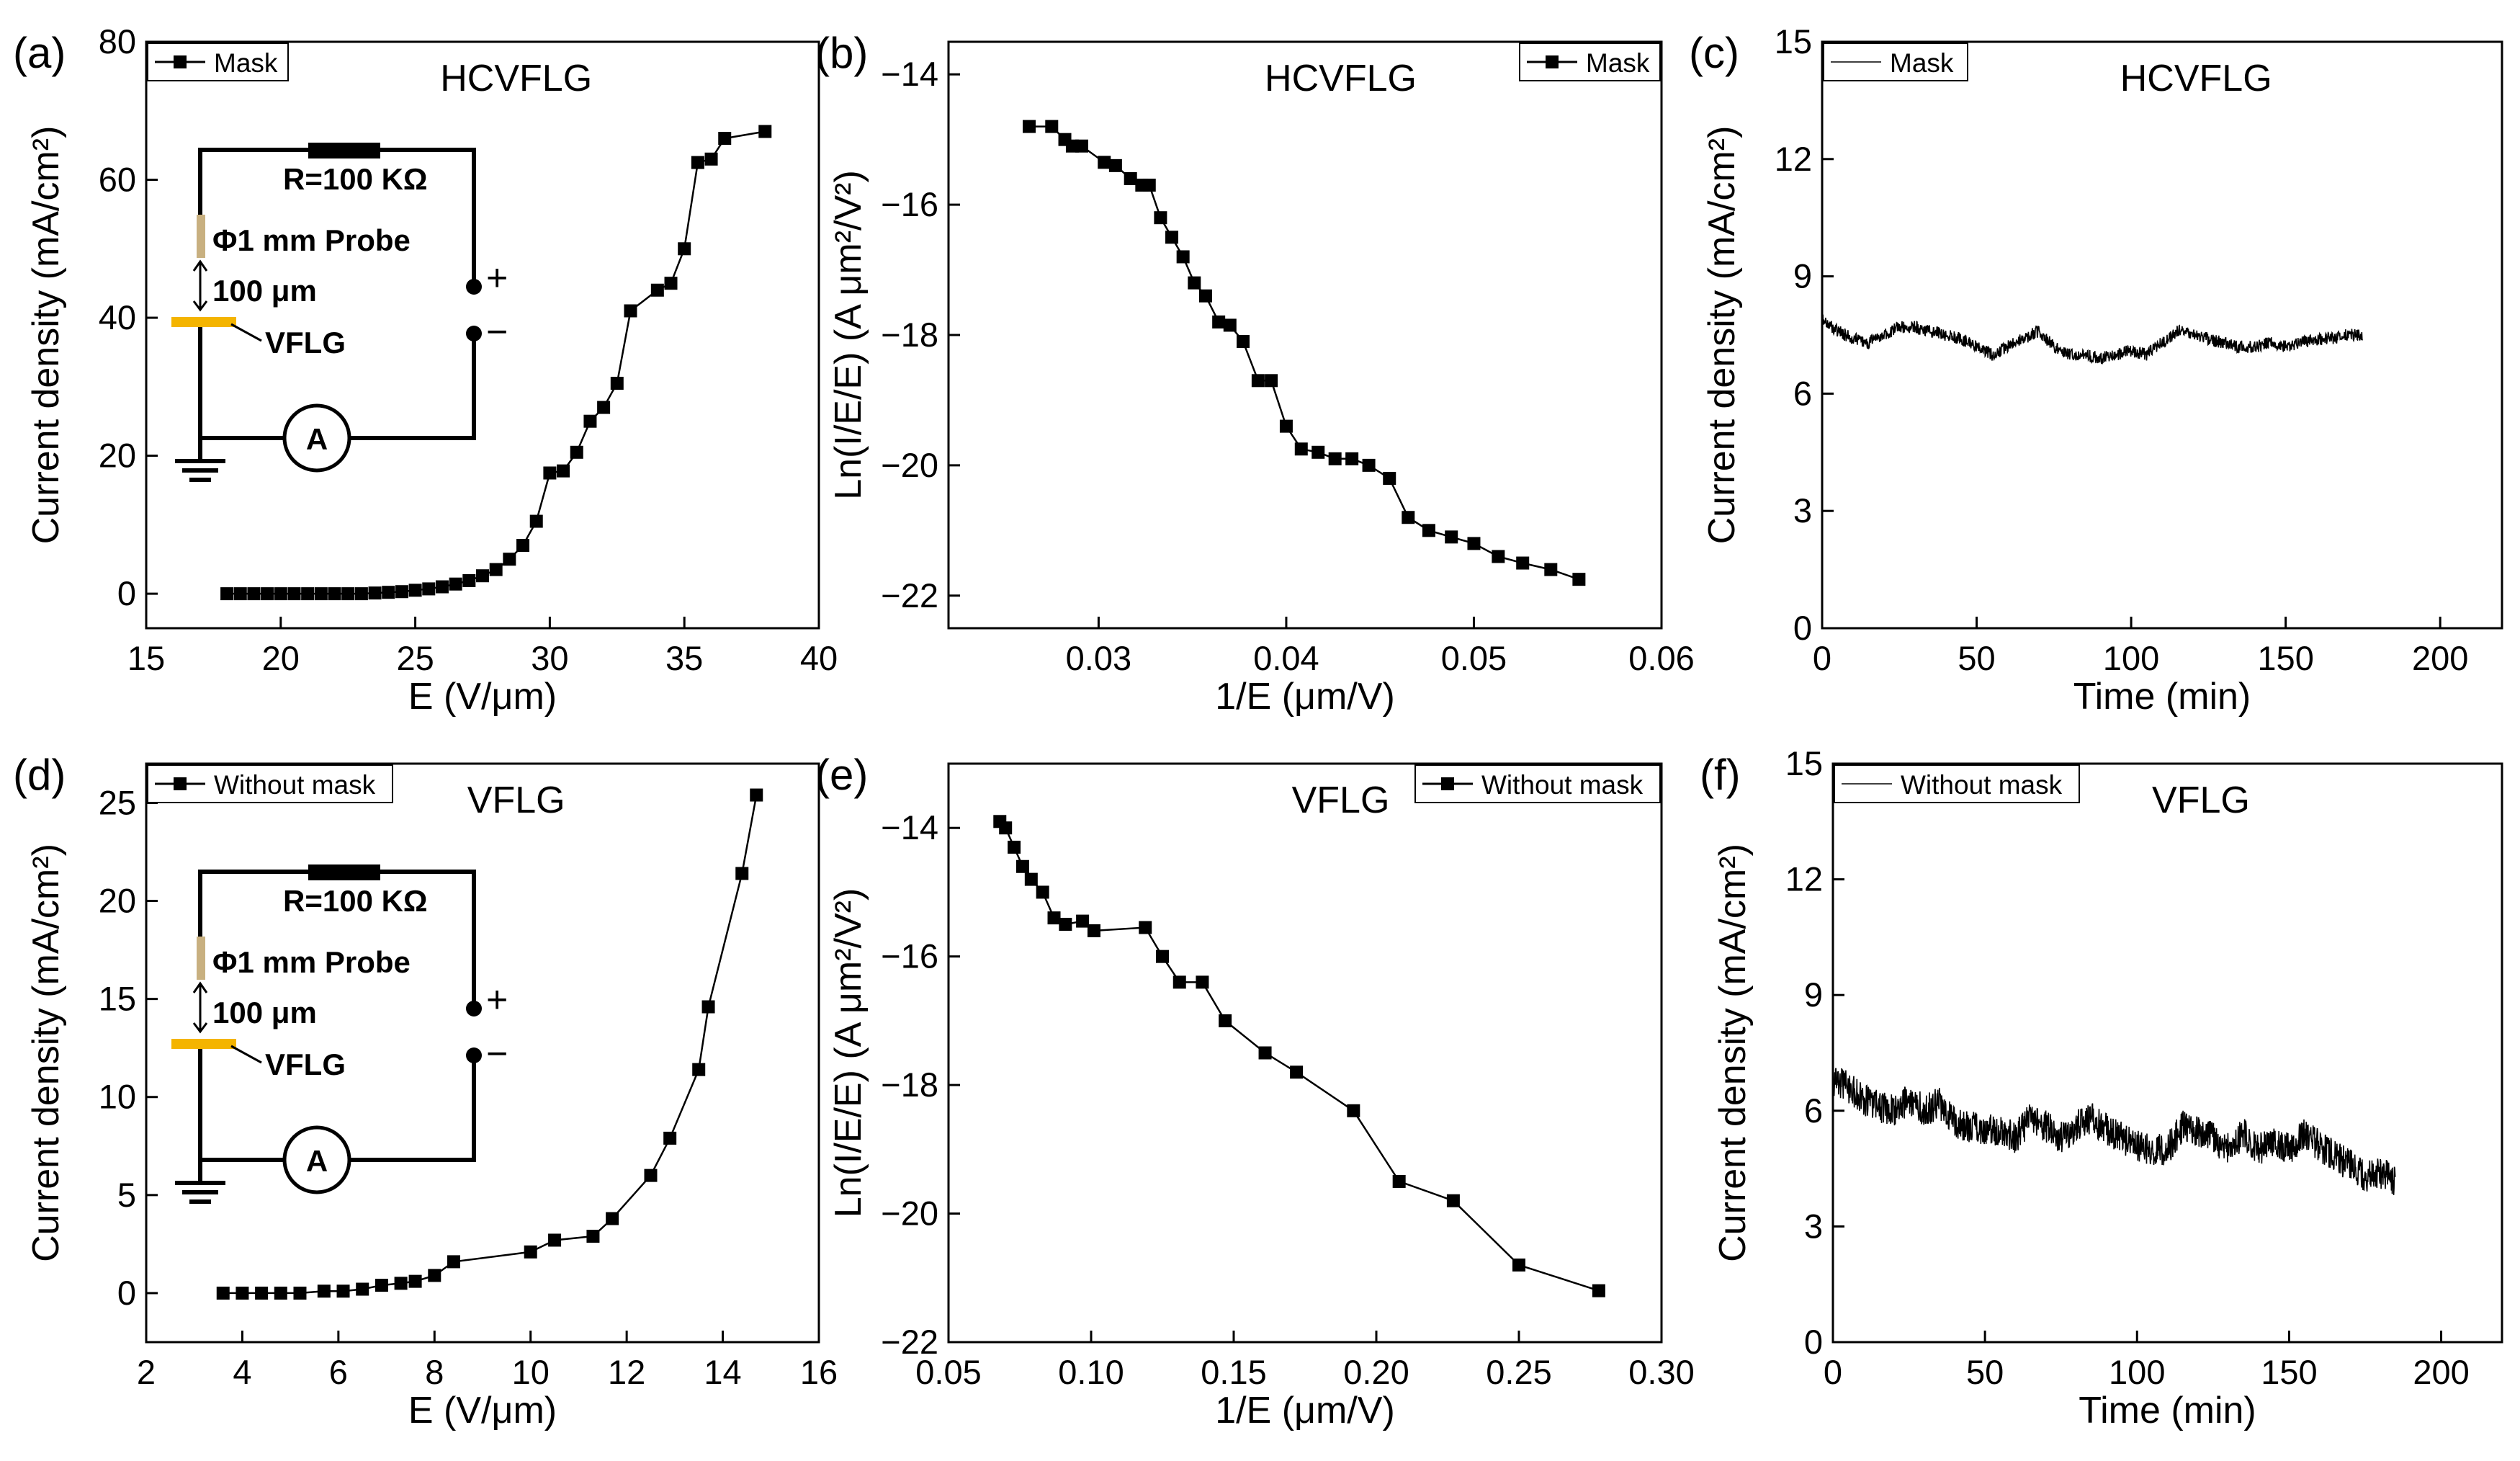 The image size is (2520, 1461). What do you see at coordinates (200, 285) in the screenshot?
I see `gap-arrow-icon` at bounding box center [200, 285].